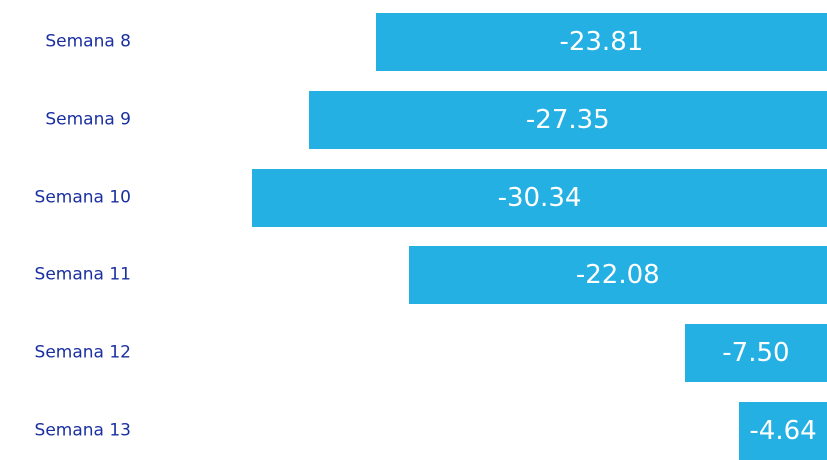 This screenshot has height=460, width=827. I want to click on bar-value-label: -7.50, so click(756, 353).